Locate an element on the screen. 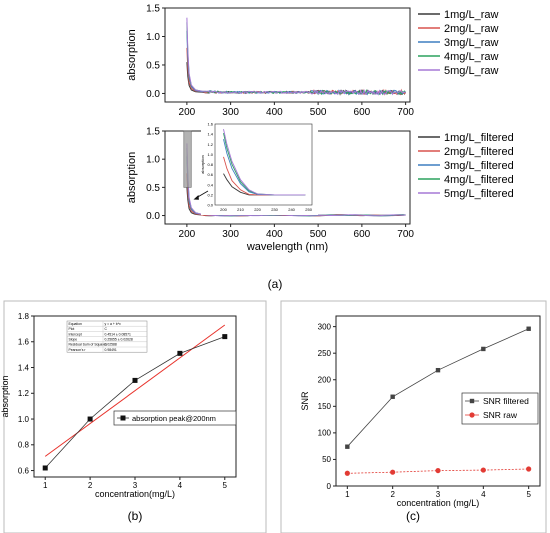 The width and height of the screenshot is (550, 533). legend-label: 2mg/L_filtered is located at coordinates (479, 152).